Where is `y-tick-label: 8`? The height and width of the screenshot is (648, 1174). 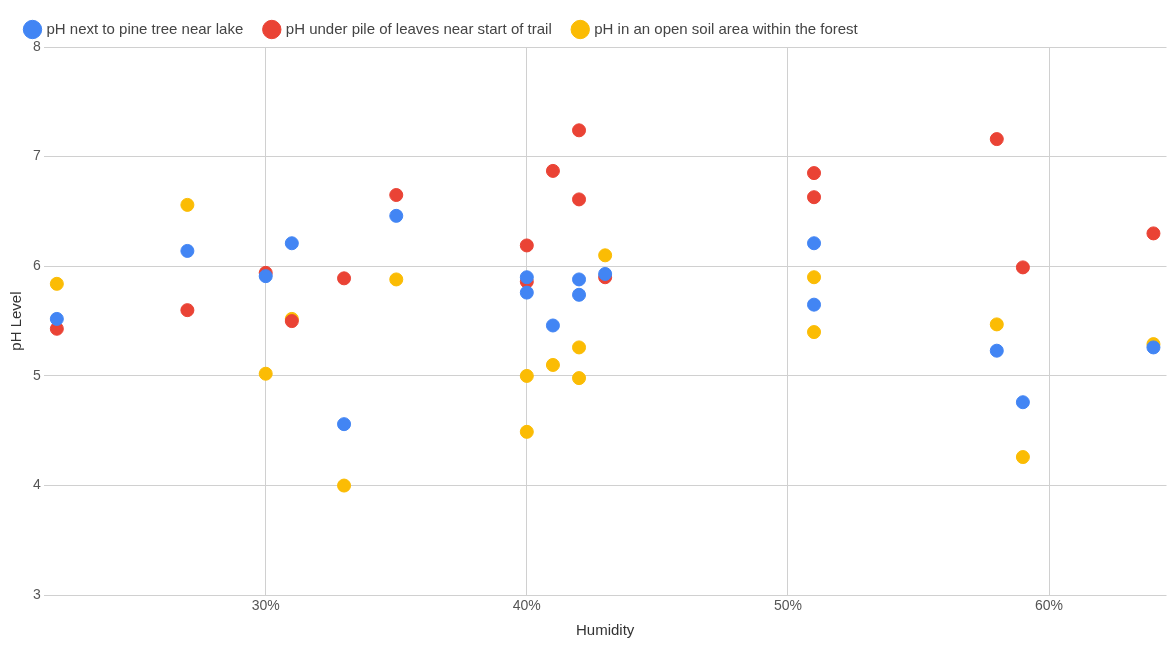 y-tick-label: 8 is located at coordinates (36, 45).